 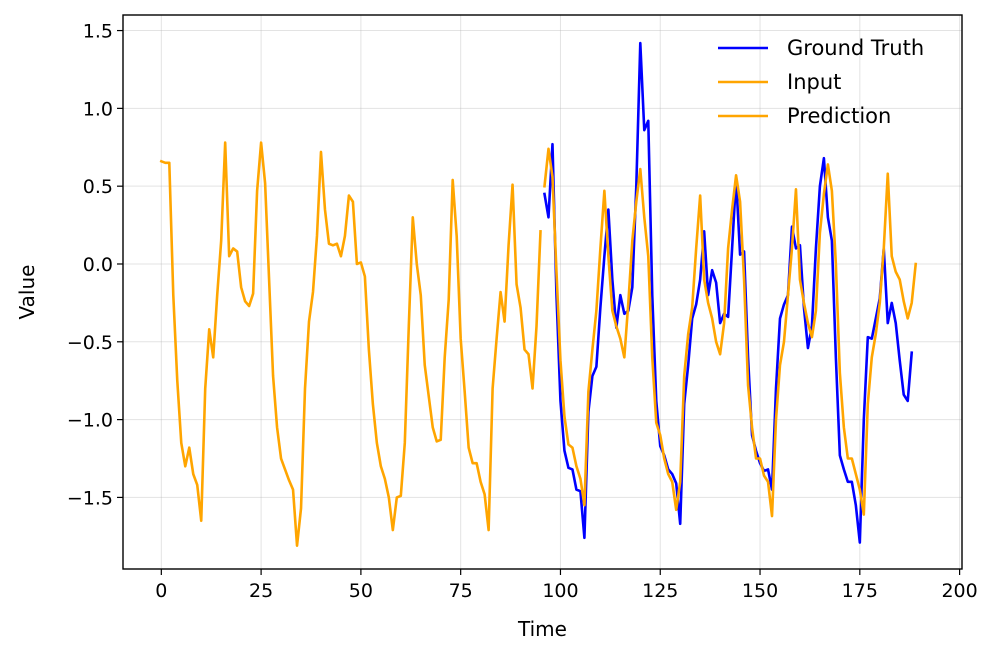 I want to click on x-tick-label: 0, so click(x=161, y=591).